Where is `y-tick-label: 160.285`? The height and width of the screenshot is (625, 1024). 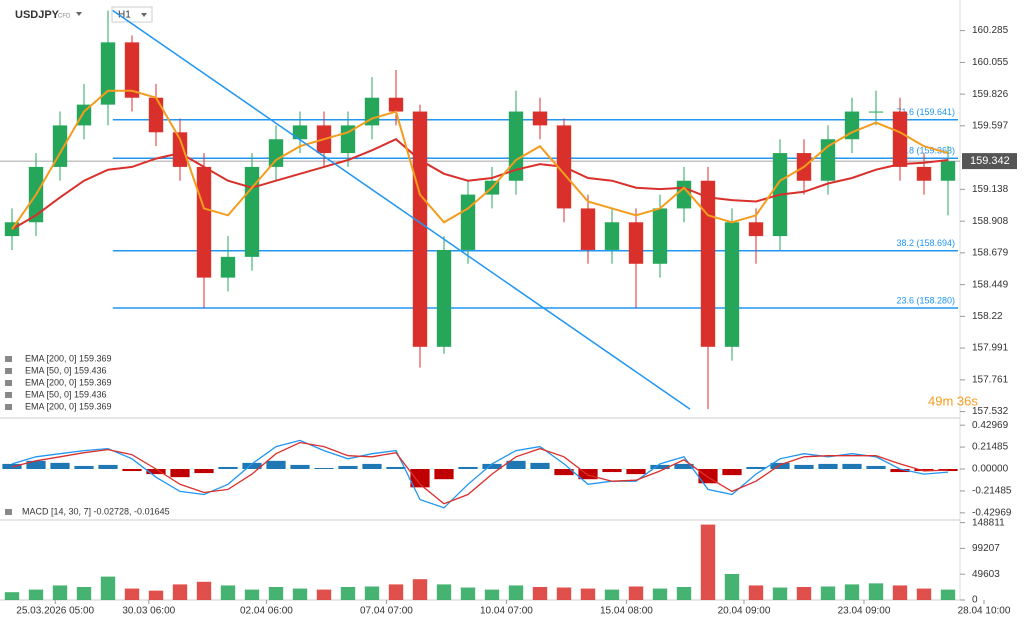 y-tick-label: 160.285 is located at coordinates (990, 30).